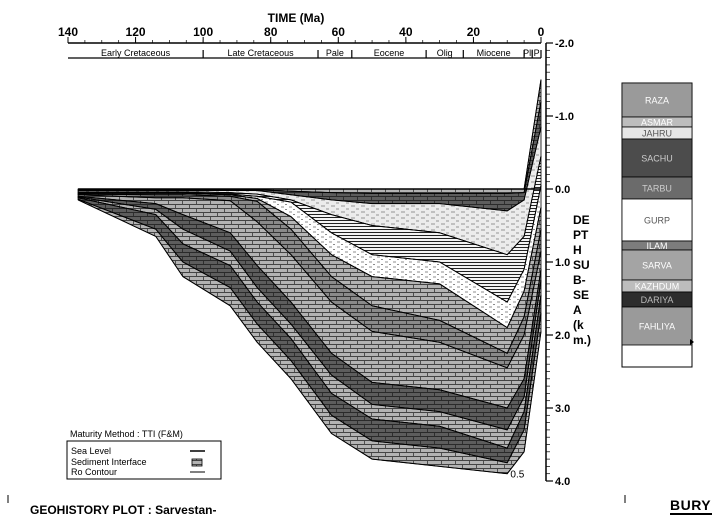  What do you see at coordinates (301, 34) in the screenshot?
I see `top-time-axis: 140 120 100 80 60 40 20 0` at bounding box center [301, 34].